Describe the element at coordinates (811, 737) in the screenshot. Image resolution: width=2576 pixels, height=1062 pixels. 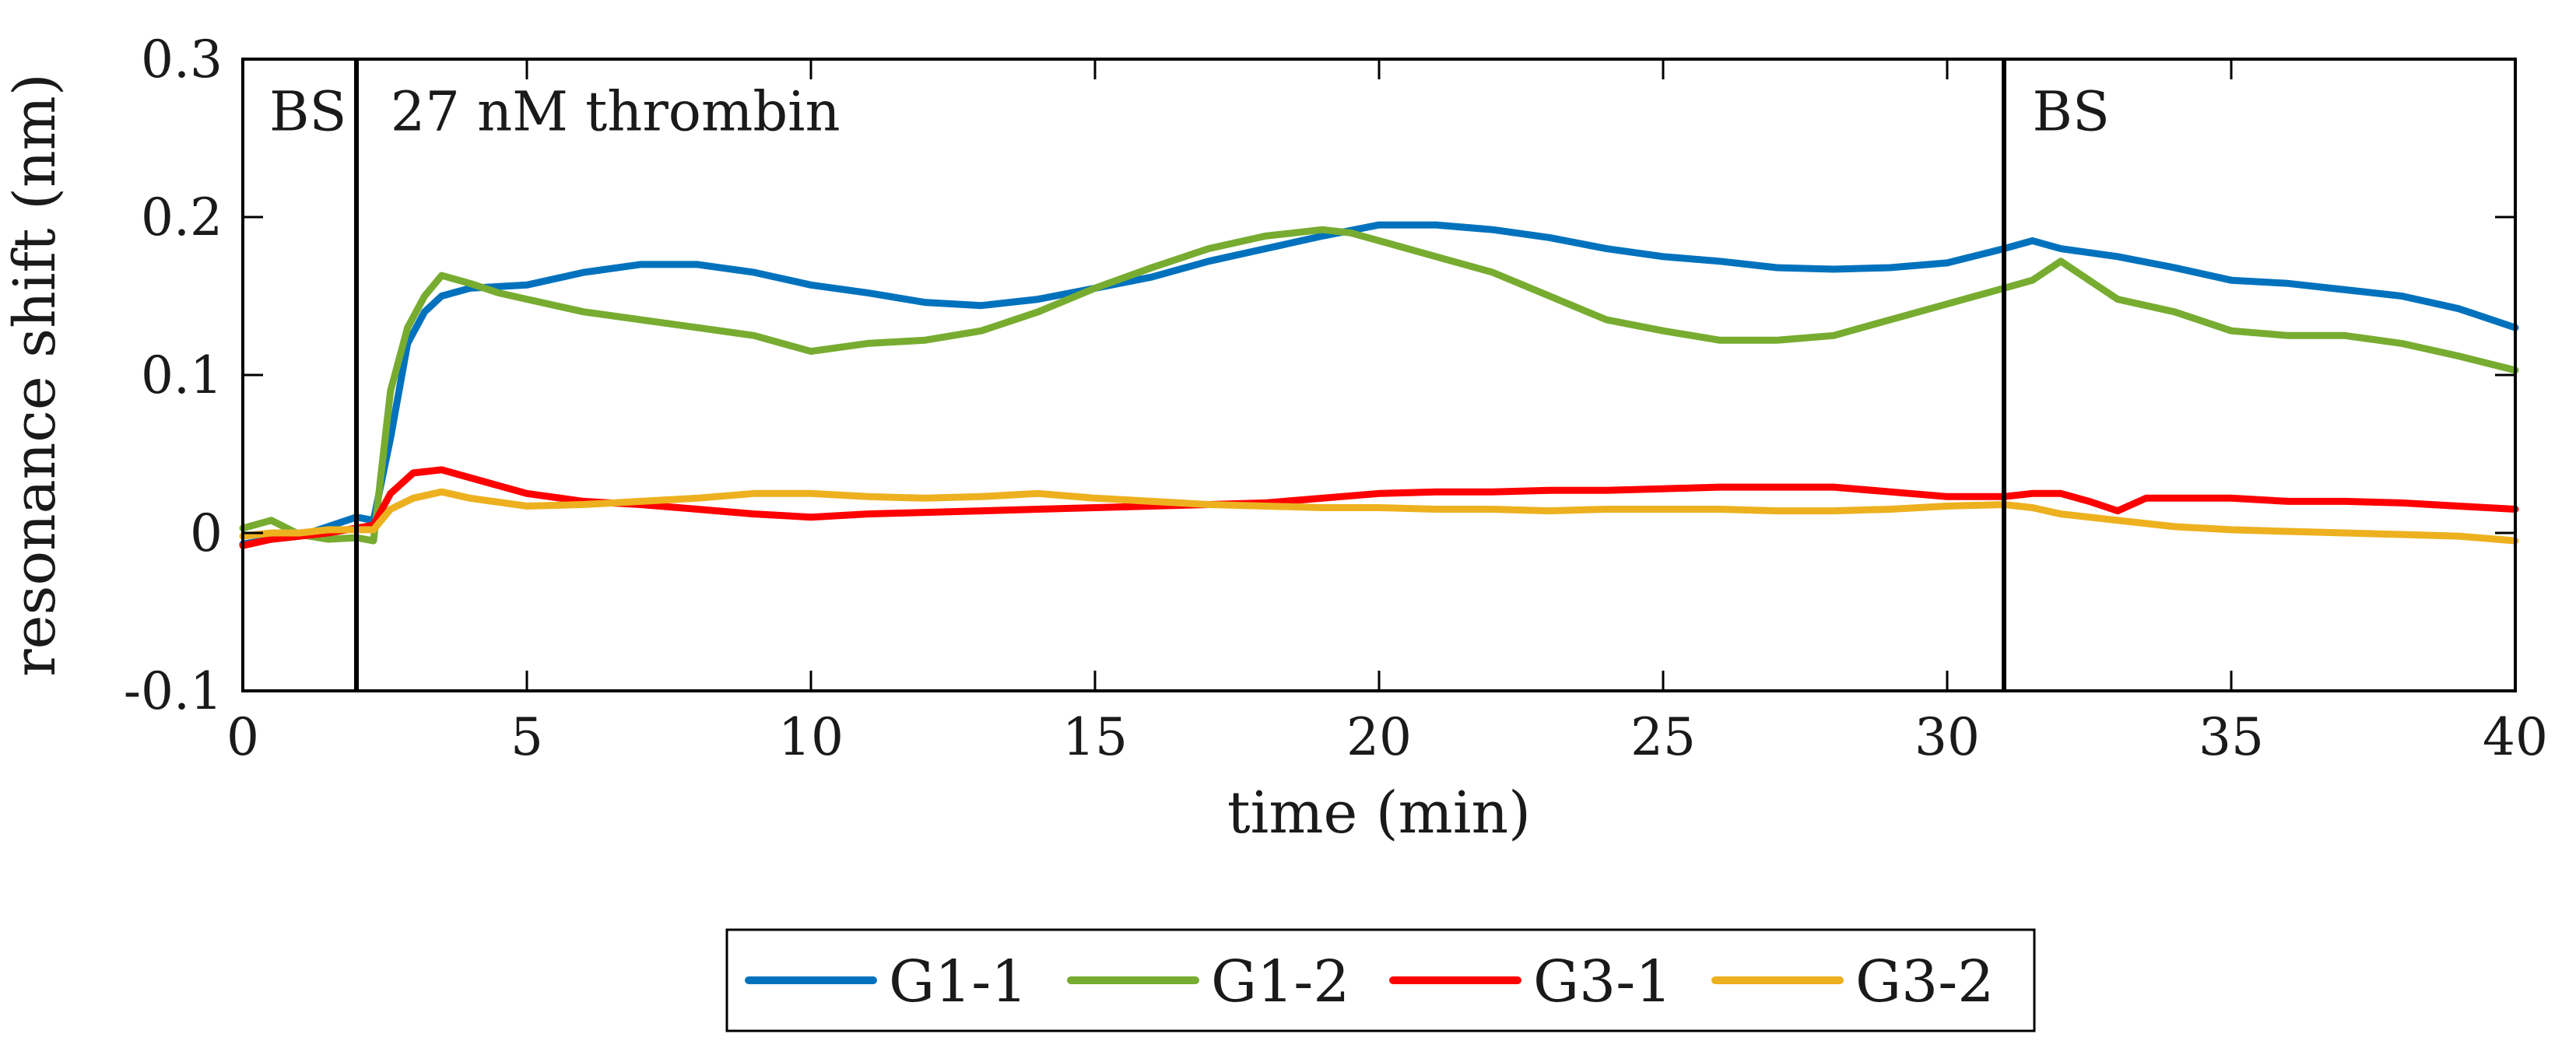
I see `x-tick-label: 10` at that location.